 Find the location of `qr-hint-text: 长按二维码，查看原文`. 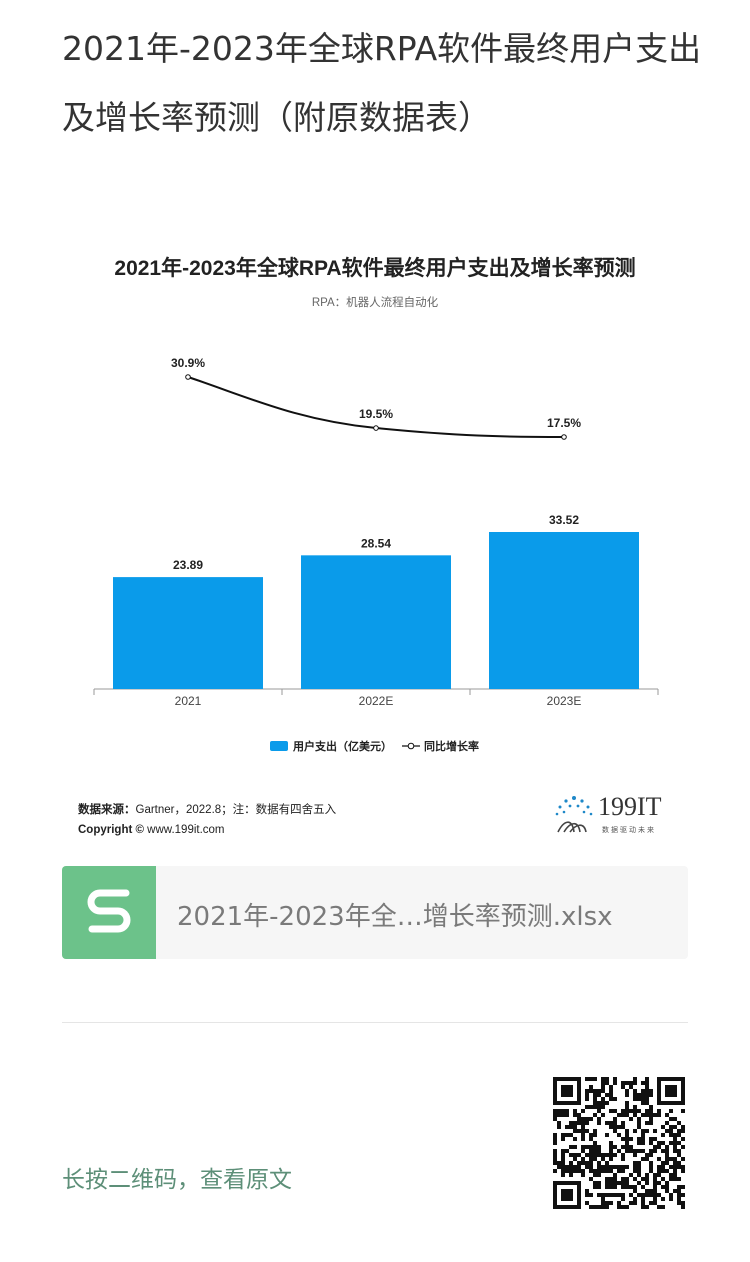

qr-hint-text: 长按二维码，查看原文 is located at coordinates (177, 1180).